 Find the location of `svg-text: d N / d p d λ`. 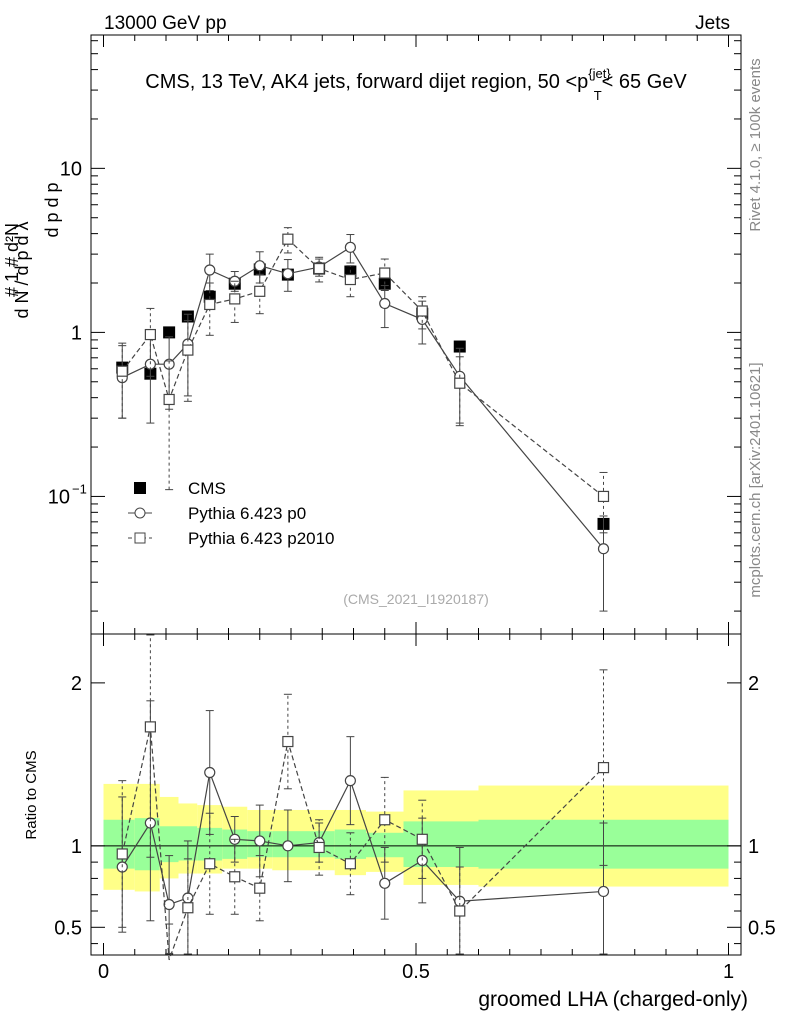

svg-text: d N / d p d λ is located at coordinates (22, 269).